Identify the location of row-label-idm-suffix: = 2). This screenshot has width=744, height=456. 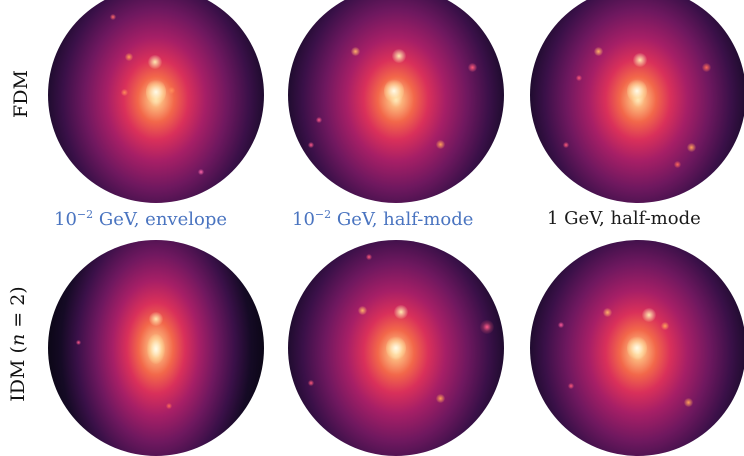
(18, 310).